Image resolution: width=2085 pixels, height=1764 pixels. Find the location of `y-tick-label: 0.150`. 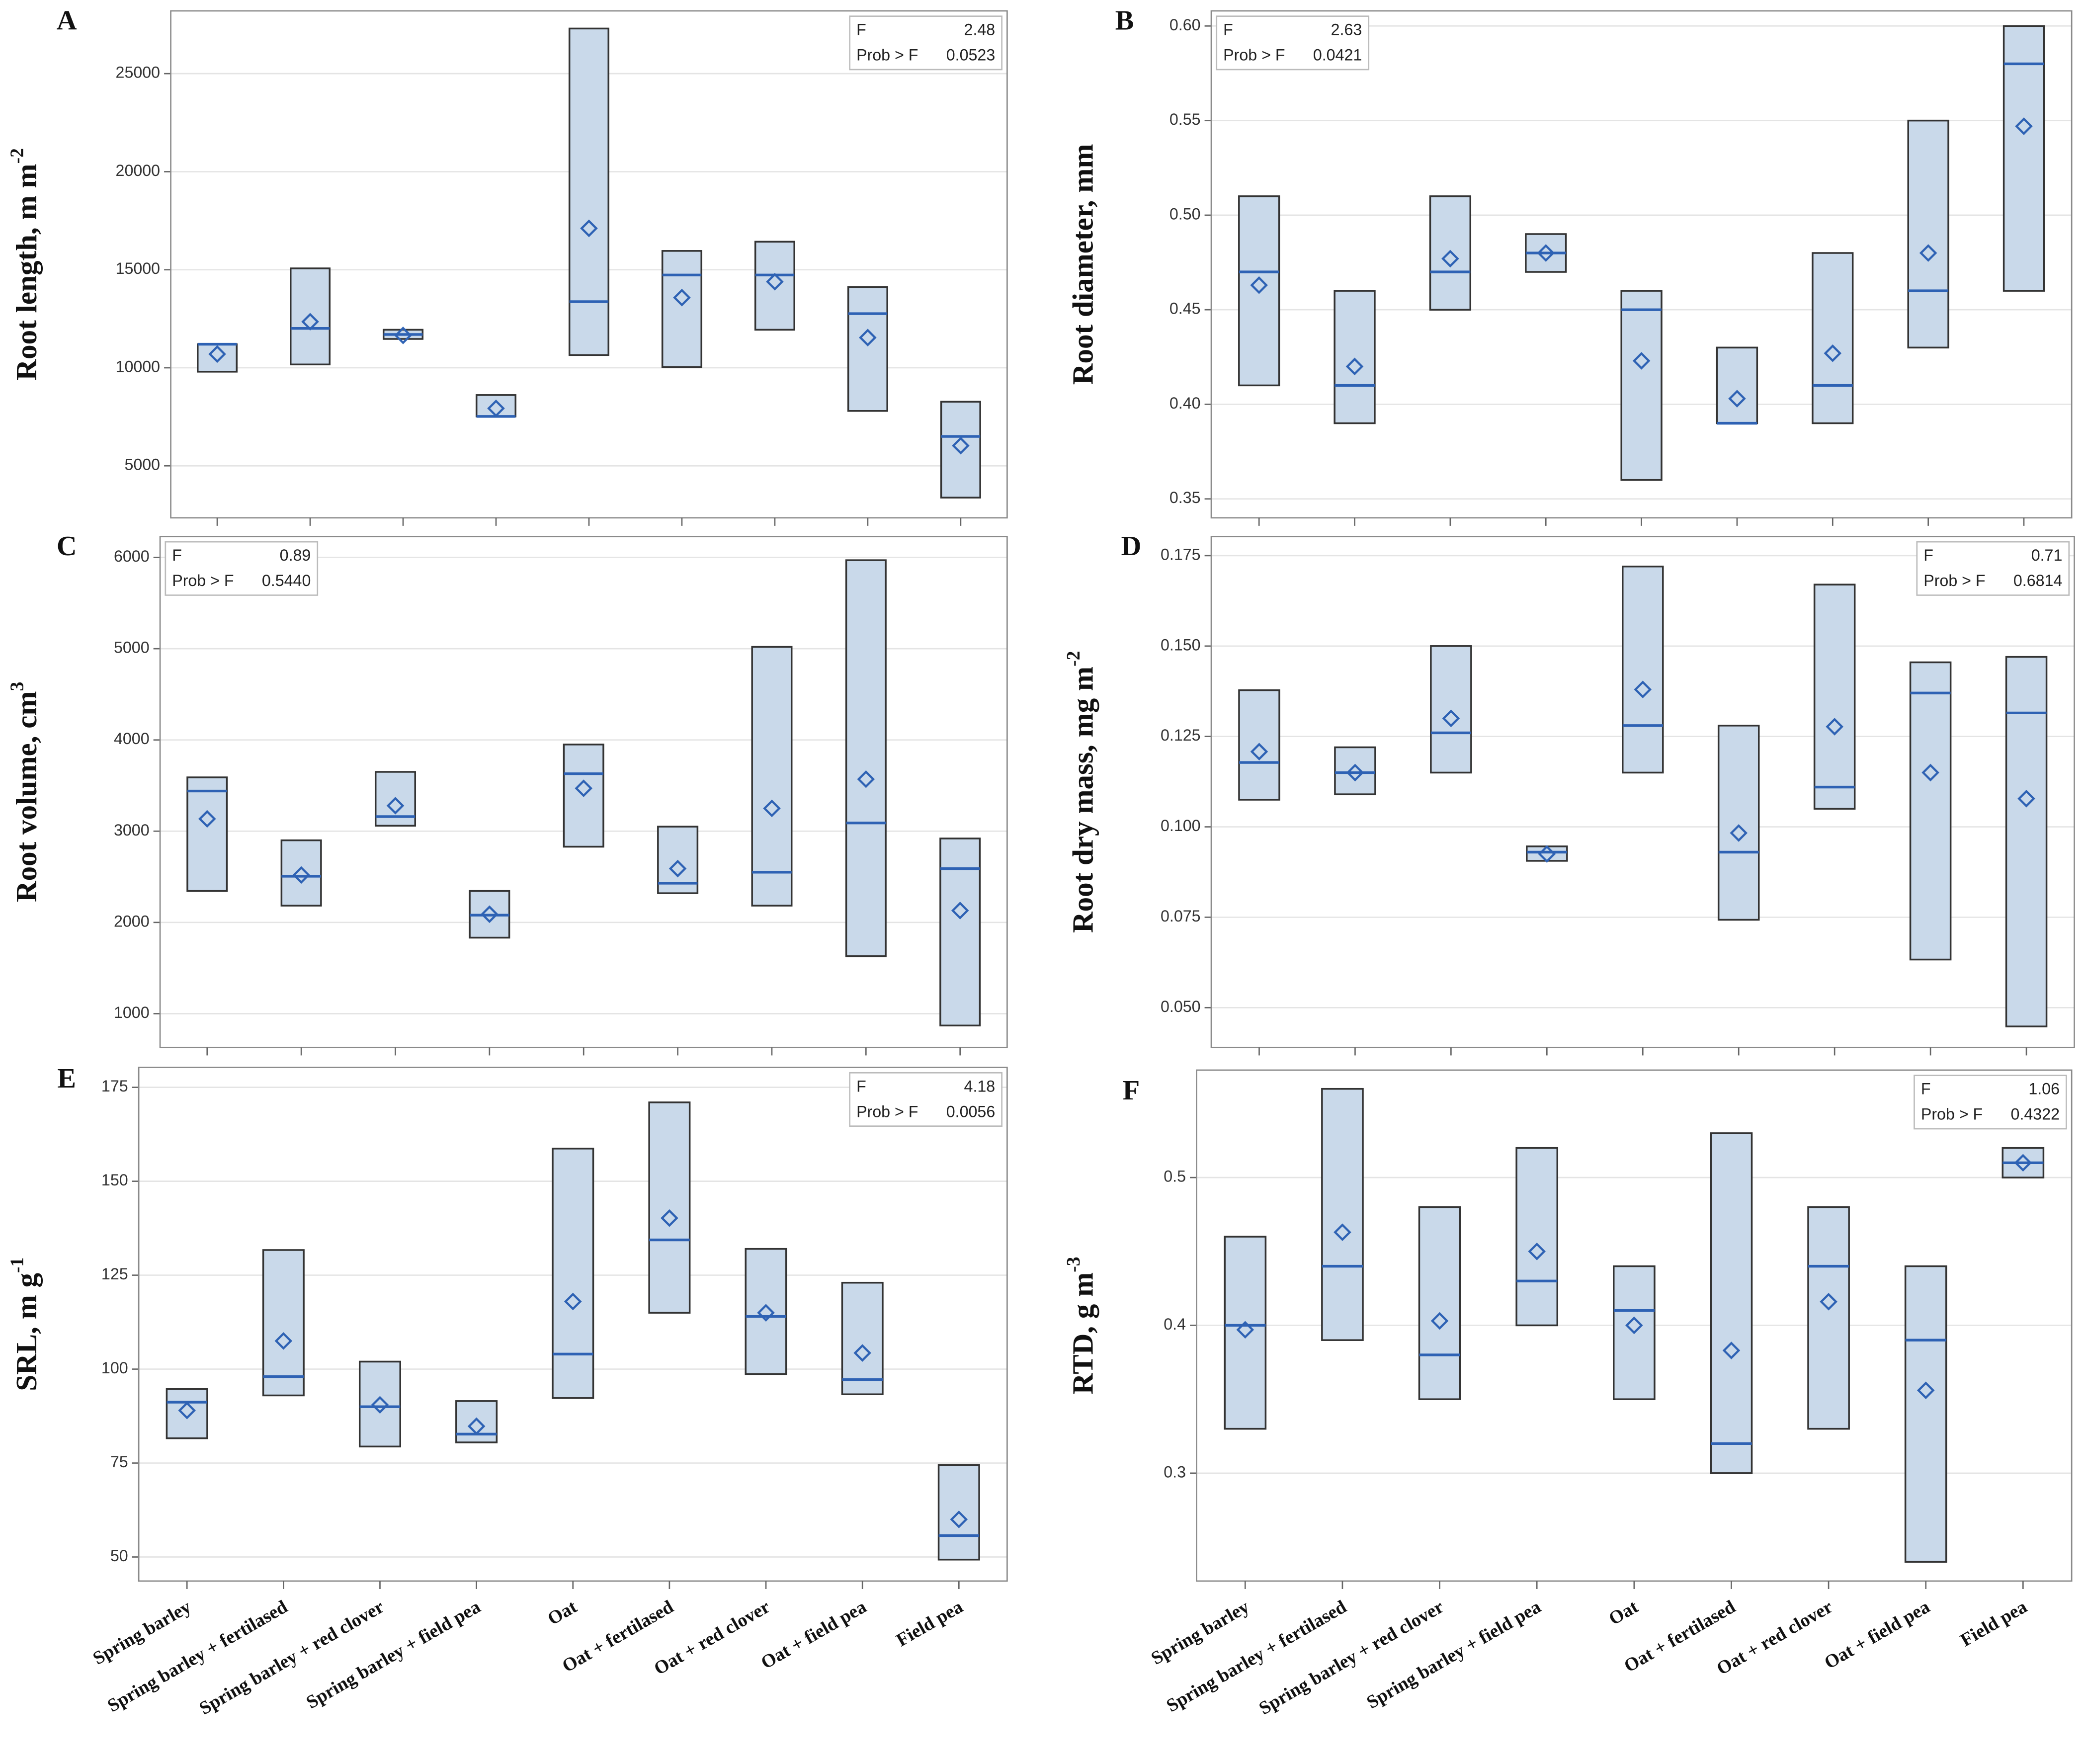

y-tick-label: 0.150 is located at coordinates (1181, 645).